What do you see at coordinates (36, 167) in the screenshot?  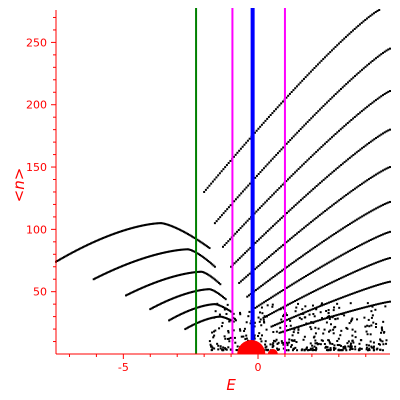 I see `y-tick-label: 150` at bounding box center [36, 167].